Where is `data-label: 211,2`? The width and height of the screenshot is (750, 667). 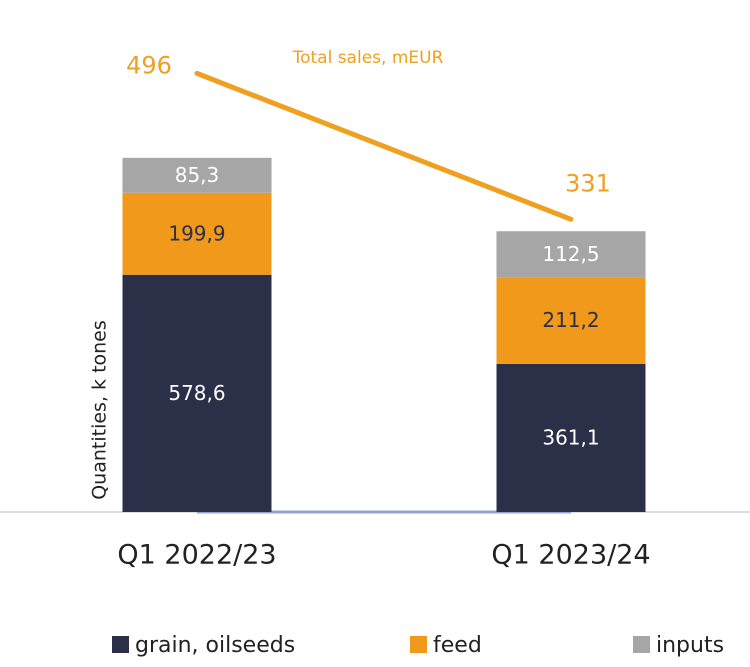 data-label: 211,2 is located at coordinates (570, 320).